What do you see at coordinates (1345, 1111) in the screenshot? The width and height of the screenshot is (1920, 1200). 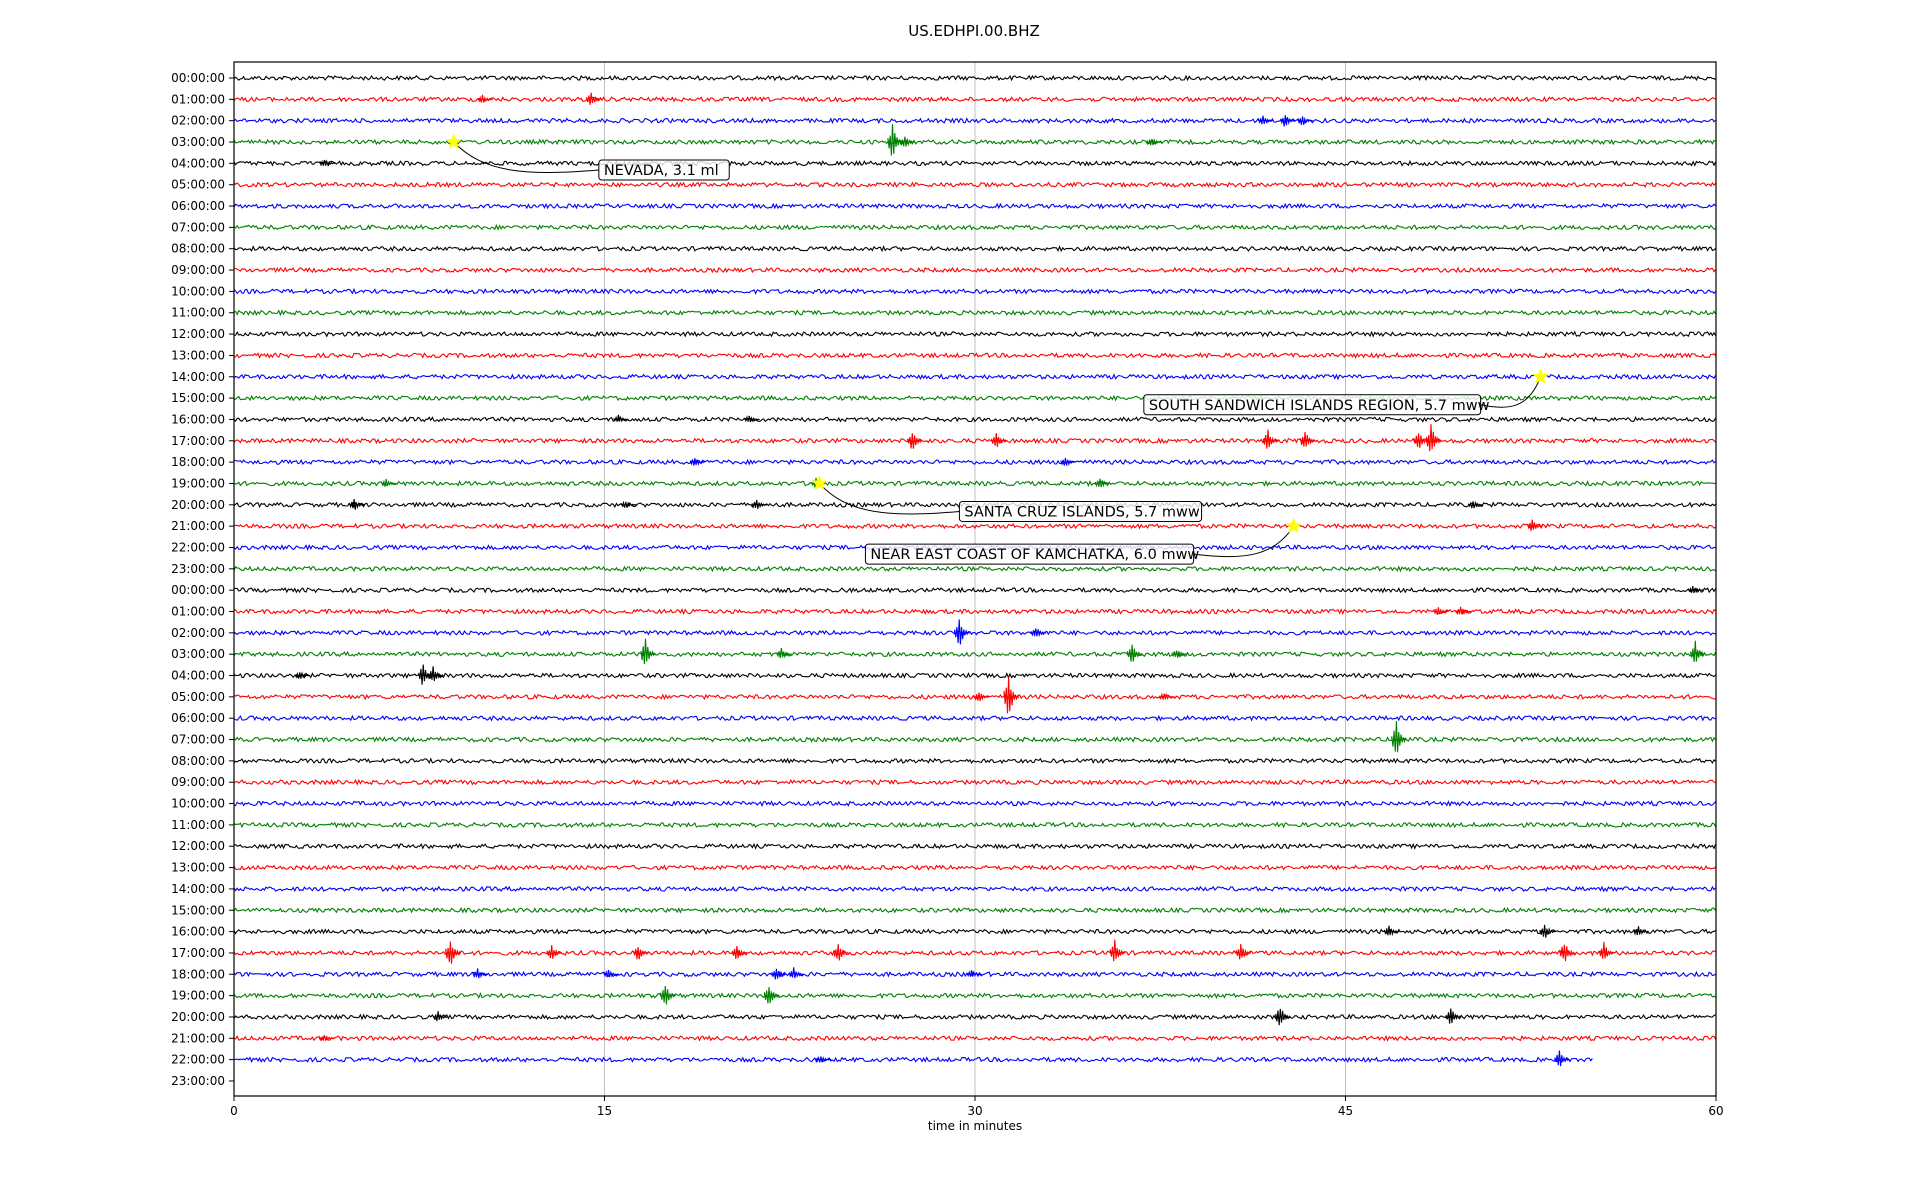 I see `x-tick-label: 45` at bounding box center [1345, 1111].